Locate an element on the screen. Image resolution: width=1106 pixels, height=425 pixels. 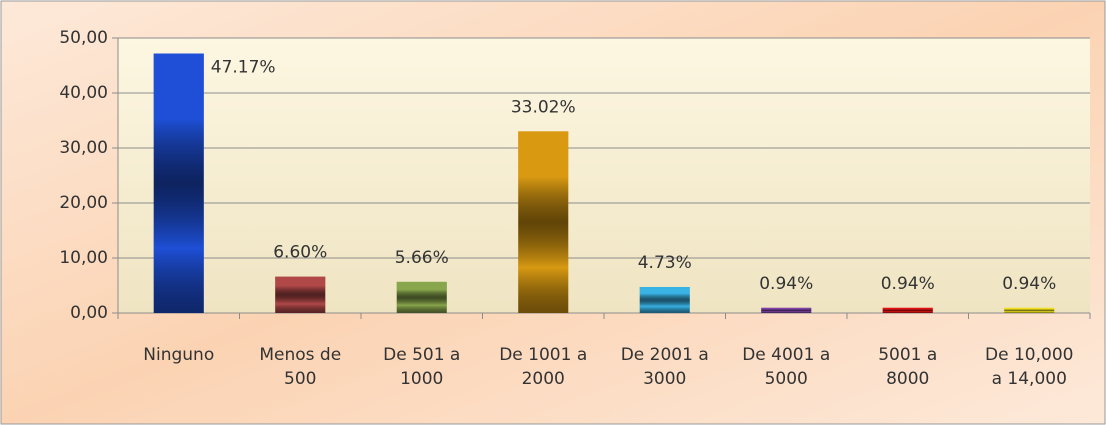
value-label: 4.73% is located at coordinates (665, 263).